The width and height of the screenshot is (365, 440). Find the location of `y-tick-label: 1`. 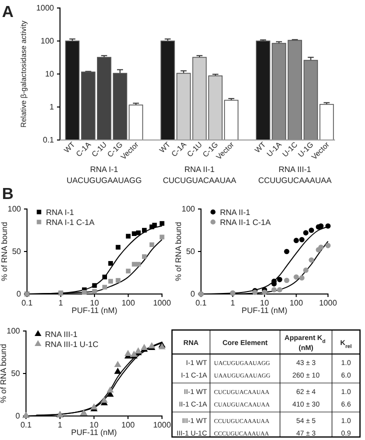

y-tick-label: 1 is located at coordinates (52, 107).